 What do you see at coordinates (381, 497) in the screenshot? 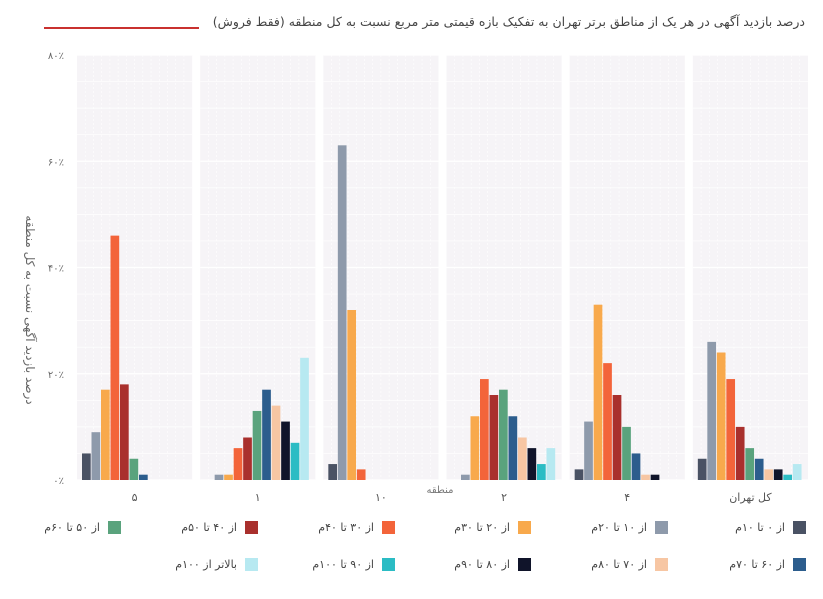
I see `x-tick-label: ۱۰` at bounding box center [381, 497].